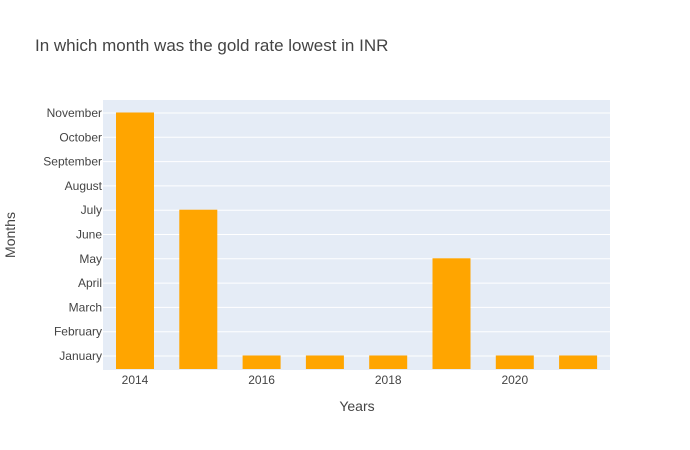  What do you see at coordinates (89, 235) in the screenshot?
I see `y-tick-june: June` at bounding box center [89, 235].